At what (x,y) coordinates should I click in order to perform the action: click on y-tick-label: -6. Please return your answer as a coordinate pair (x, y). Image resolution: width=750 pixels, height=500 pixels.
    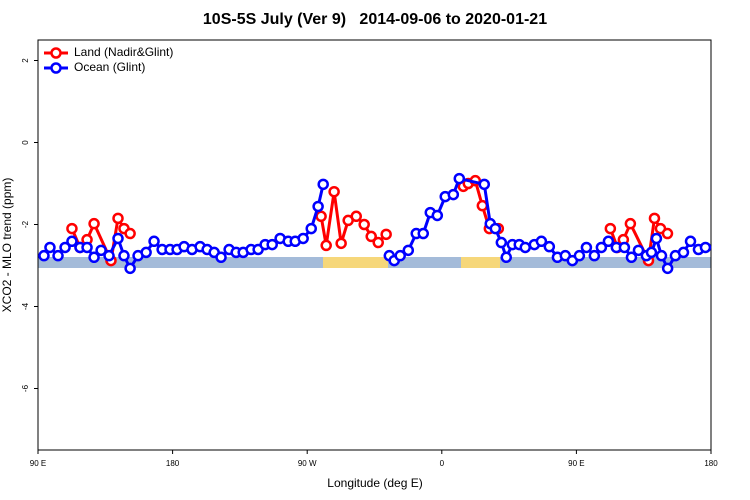
    Looking at the image, I should click on (25, 388).